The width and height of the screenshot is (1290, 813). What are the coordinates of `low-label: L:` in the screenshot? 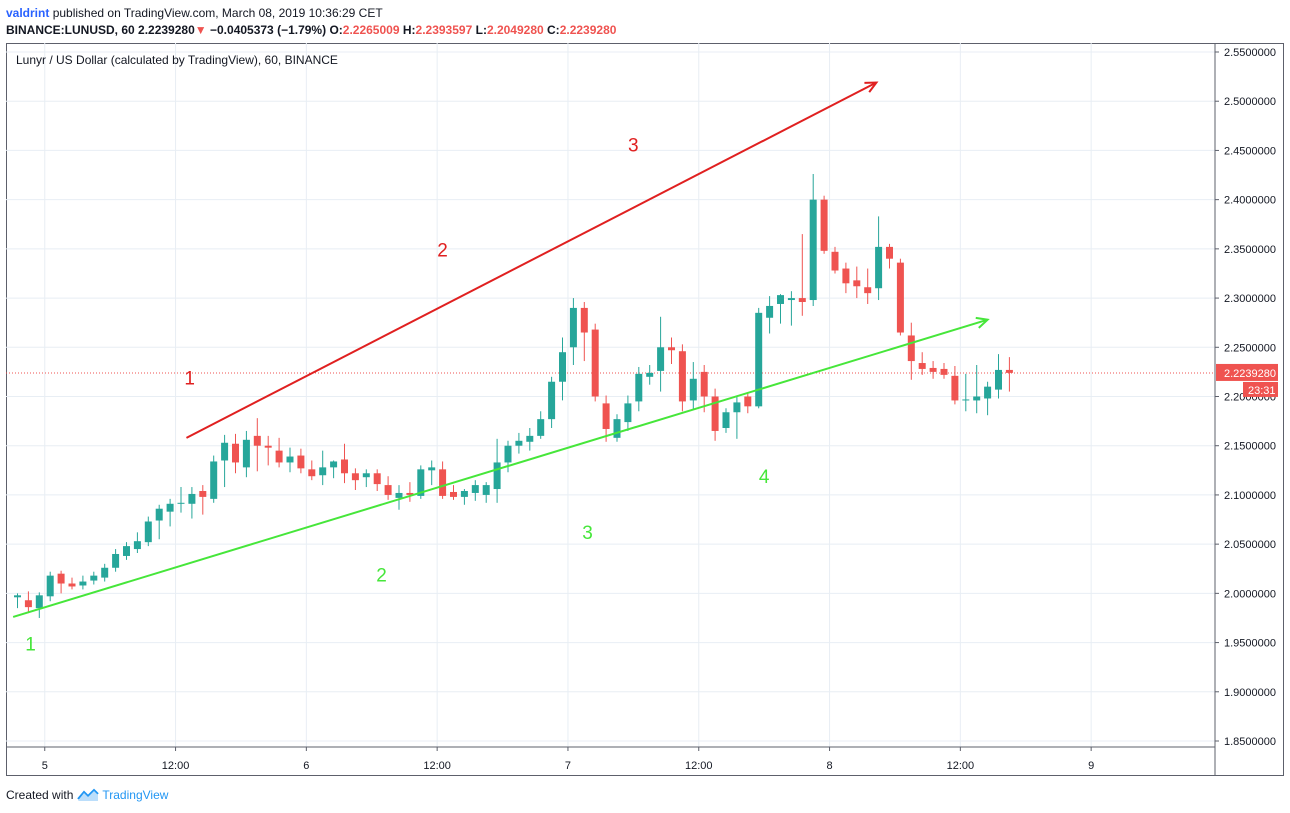 It's located at (481, 30).